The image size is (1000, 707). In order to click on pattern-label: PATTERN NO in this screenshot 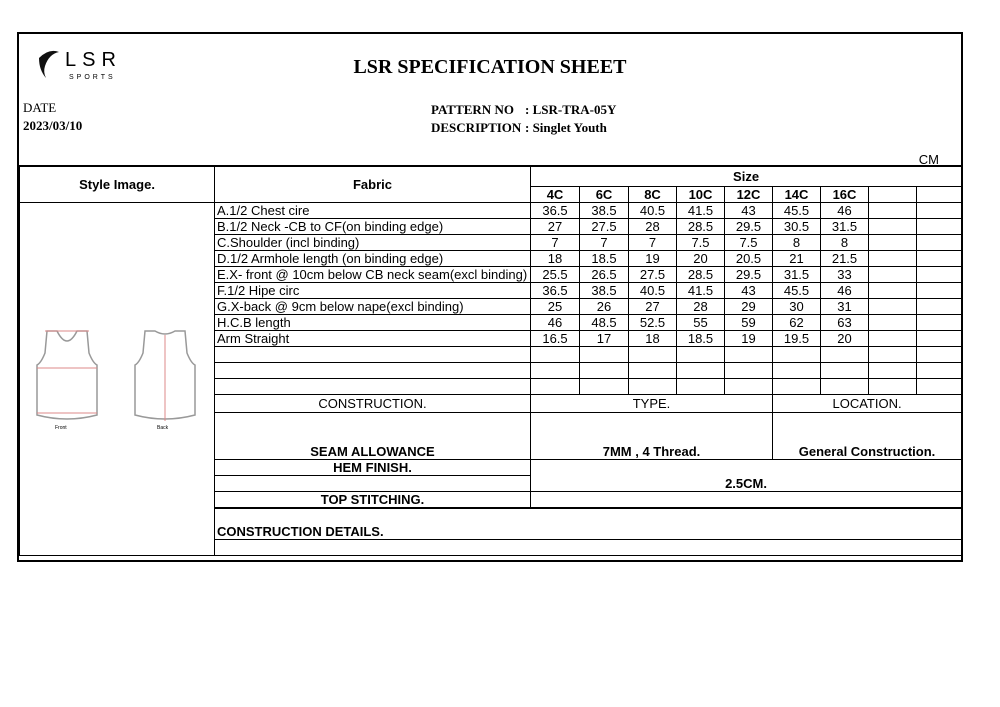, I will do `click(472, 109)`.